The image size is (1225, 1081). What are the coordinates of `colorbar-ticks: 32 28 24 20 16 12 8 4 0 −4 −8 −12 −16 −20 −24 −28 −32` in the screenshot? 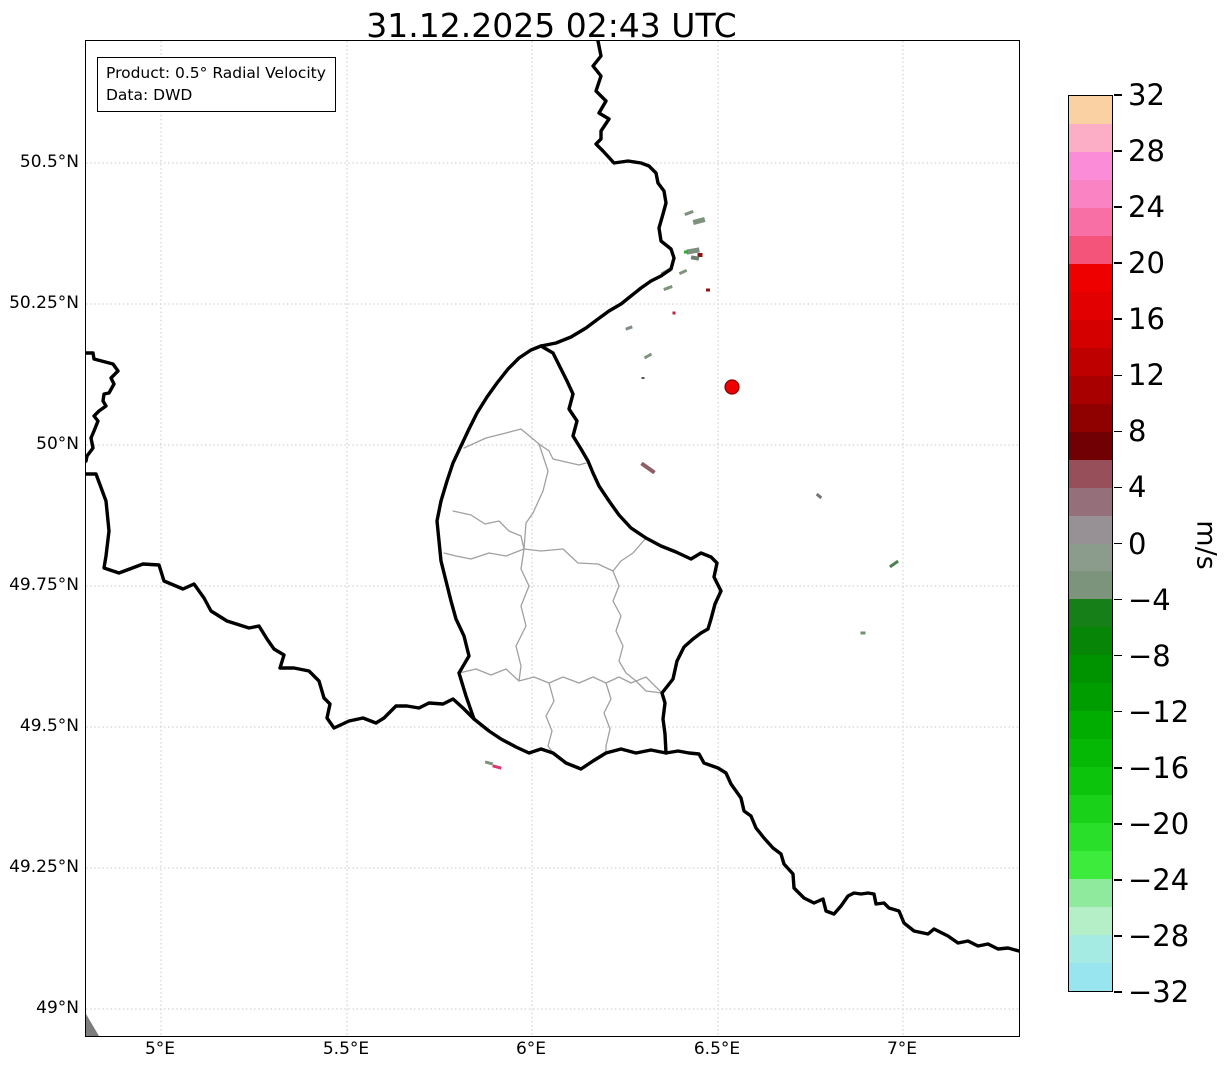 It's located at (1169, 543).